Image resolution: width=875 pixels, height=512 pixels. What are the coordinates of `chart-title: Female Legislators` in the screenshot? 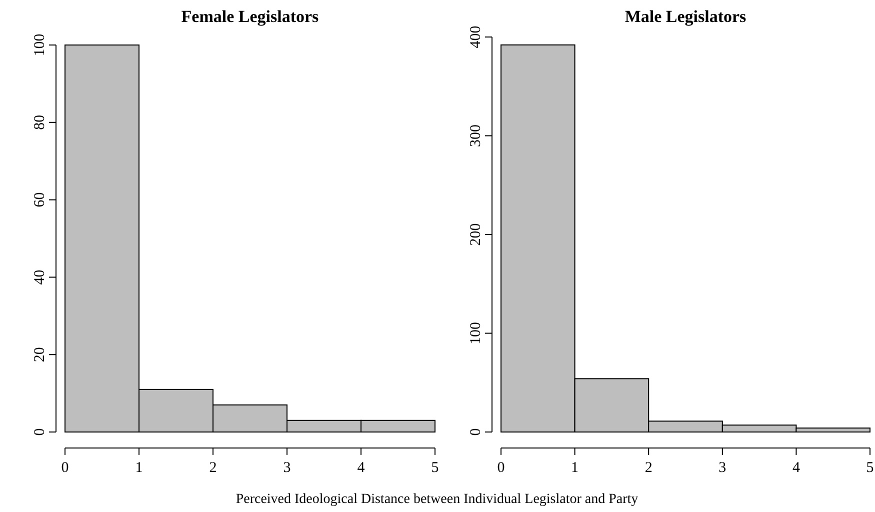 It's located at (250, 16).